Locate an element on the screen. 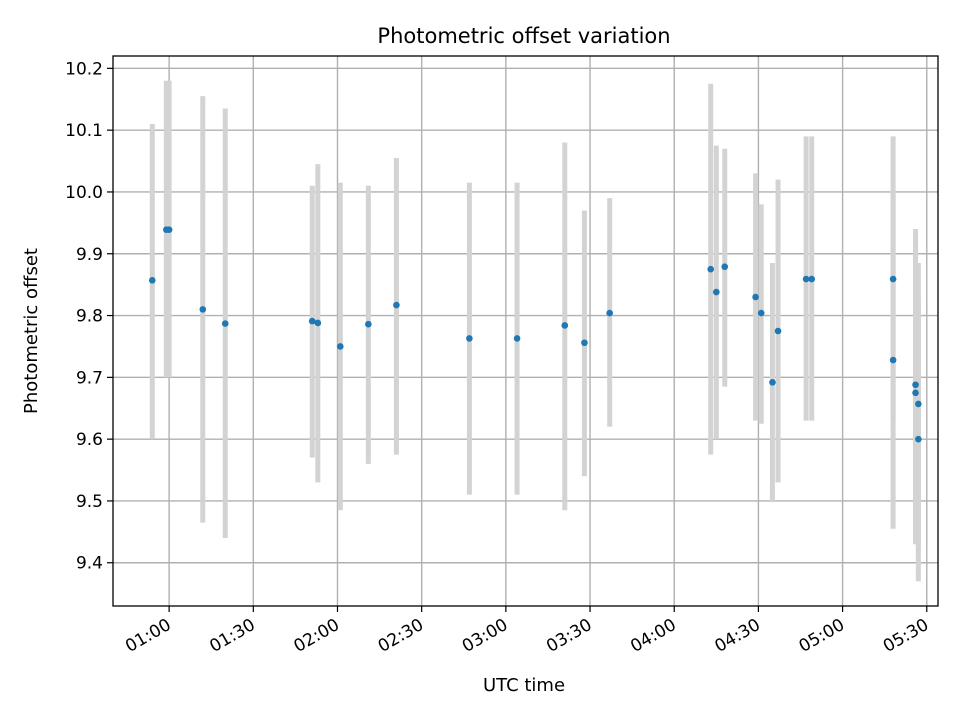  y-tick-label: 9.4 is located at coordinates (89, 564).